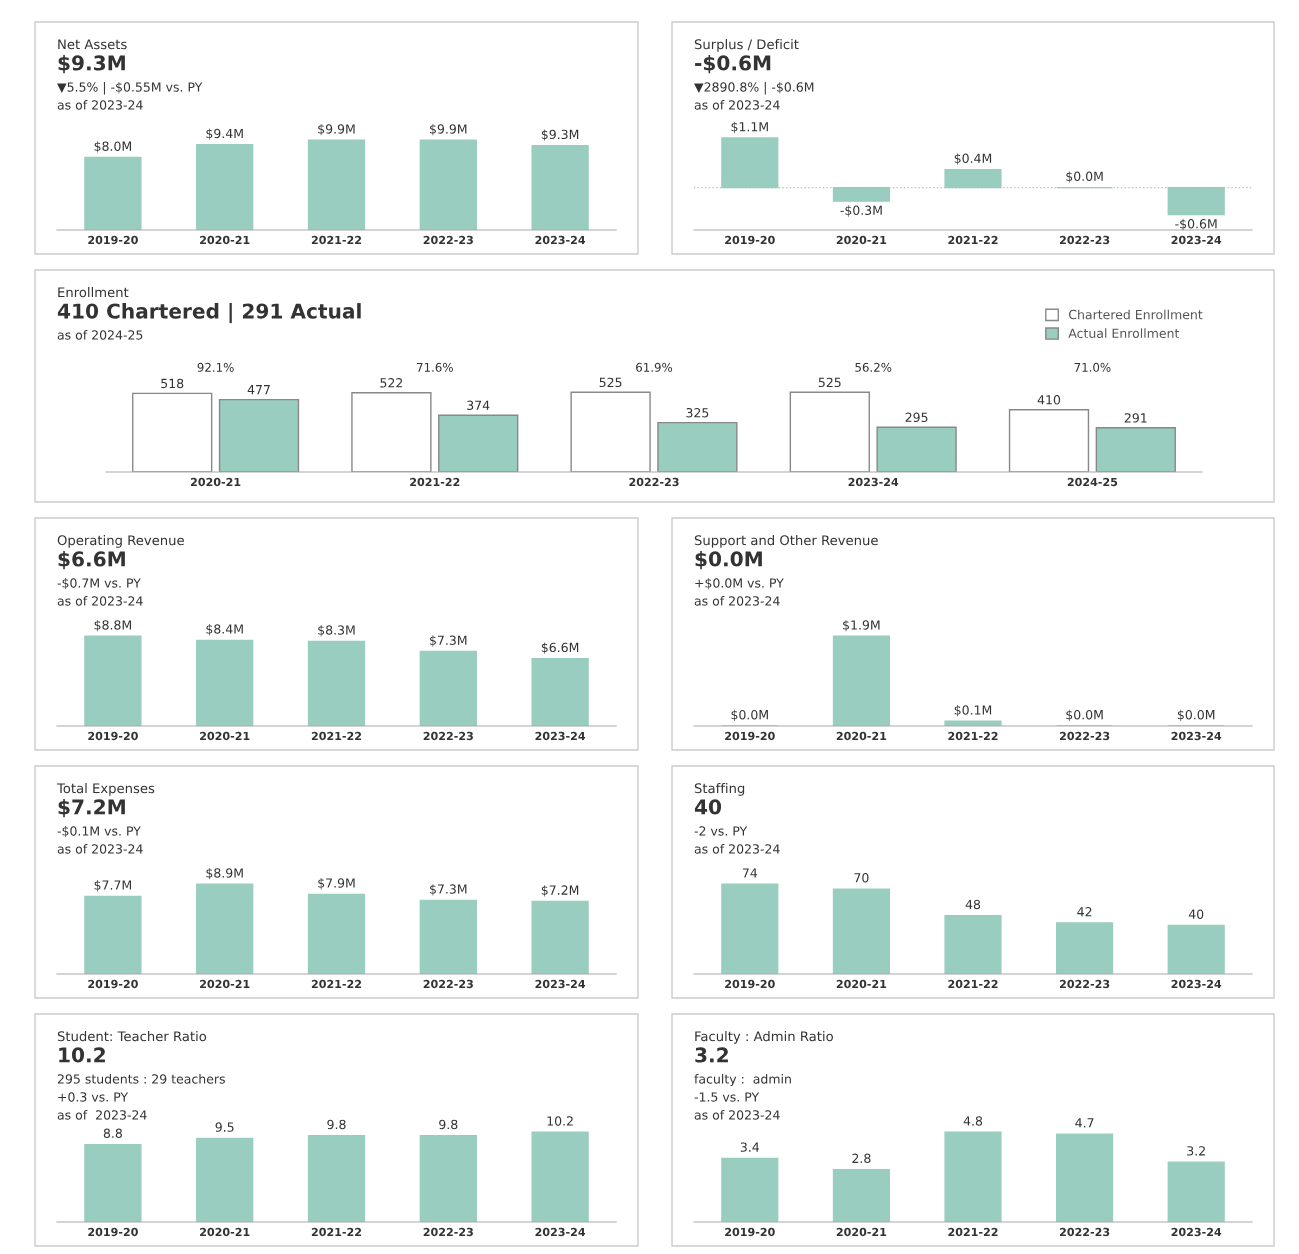 This screenshot has width=1299, height=1254. Describe the element at coordinates (711, 1055) in the screenshot. I see `chart-subtitle: 3.2` at that location.